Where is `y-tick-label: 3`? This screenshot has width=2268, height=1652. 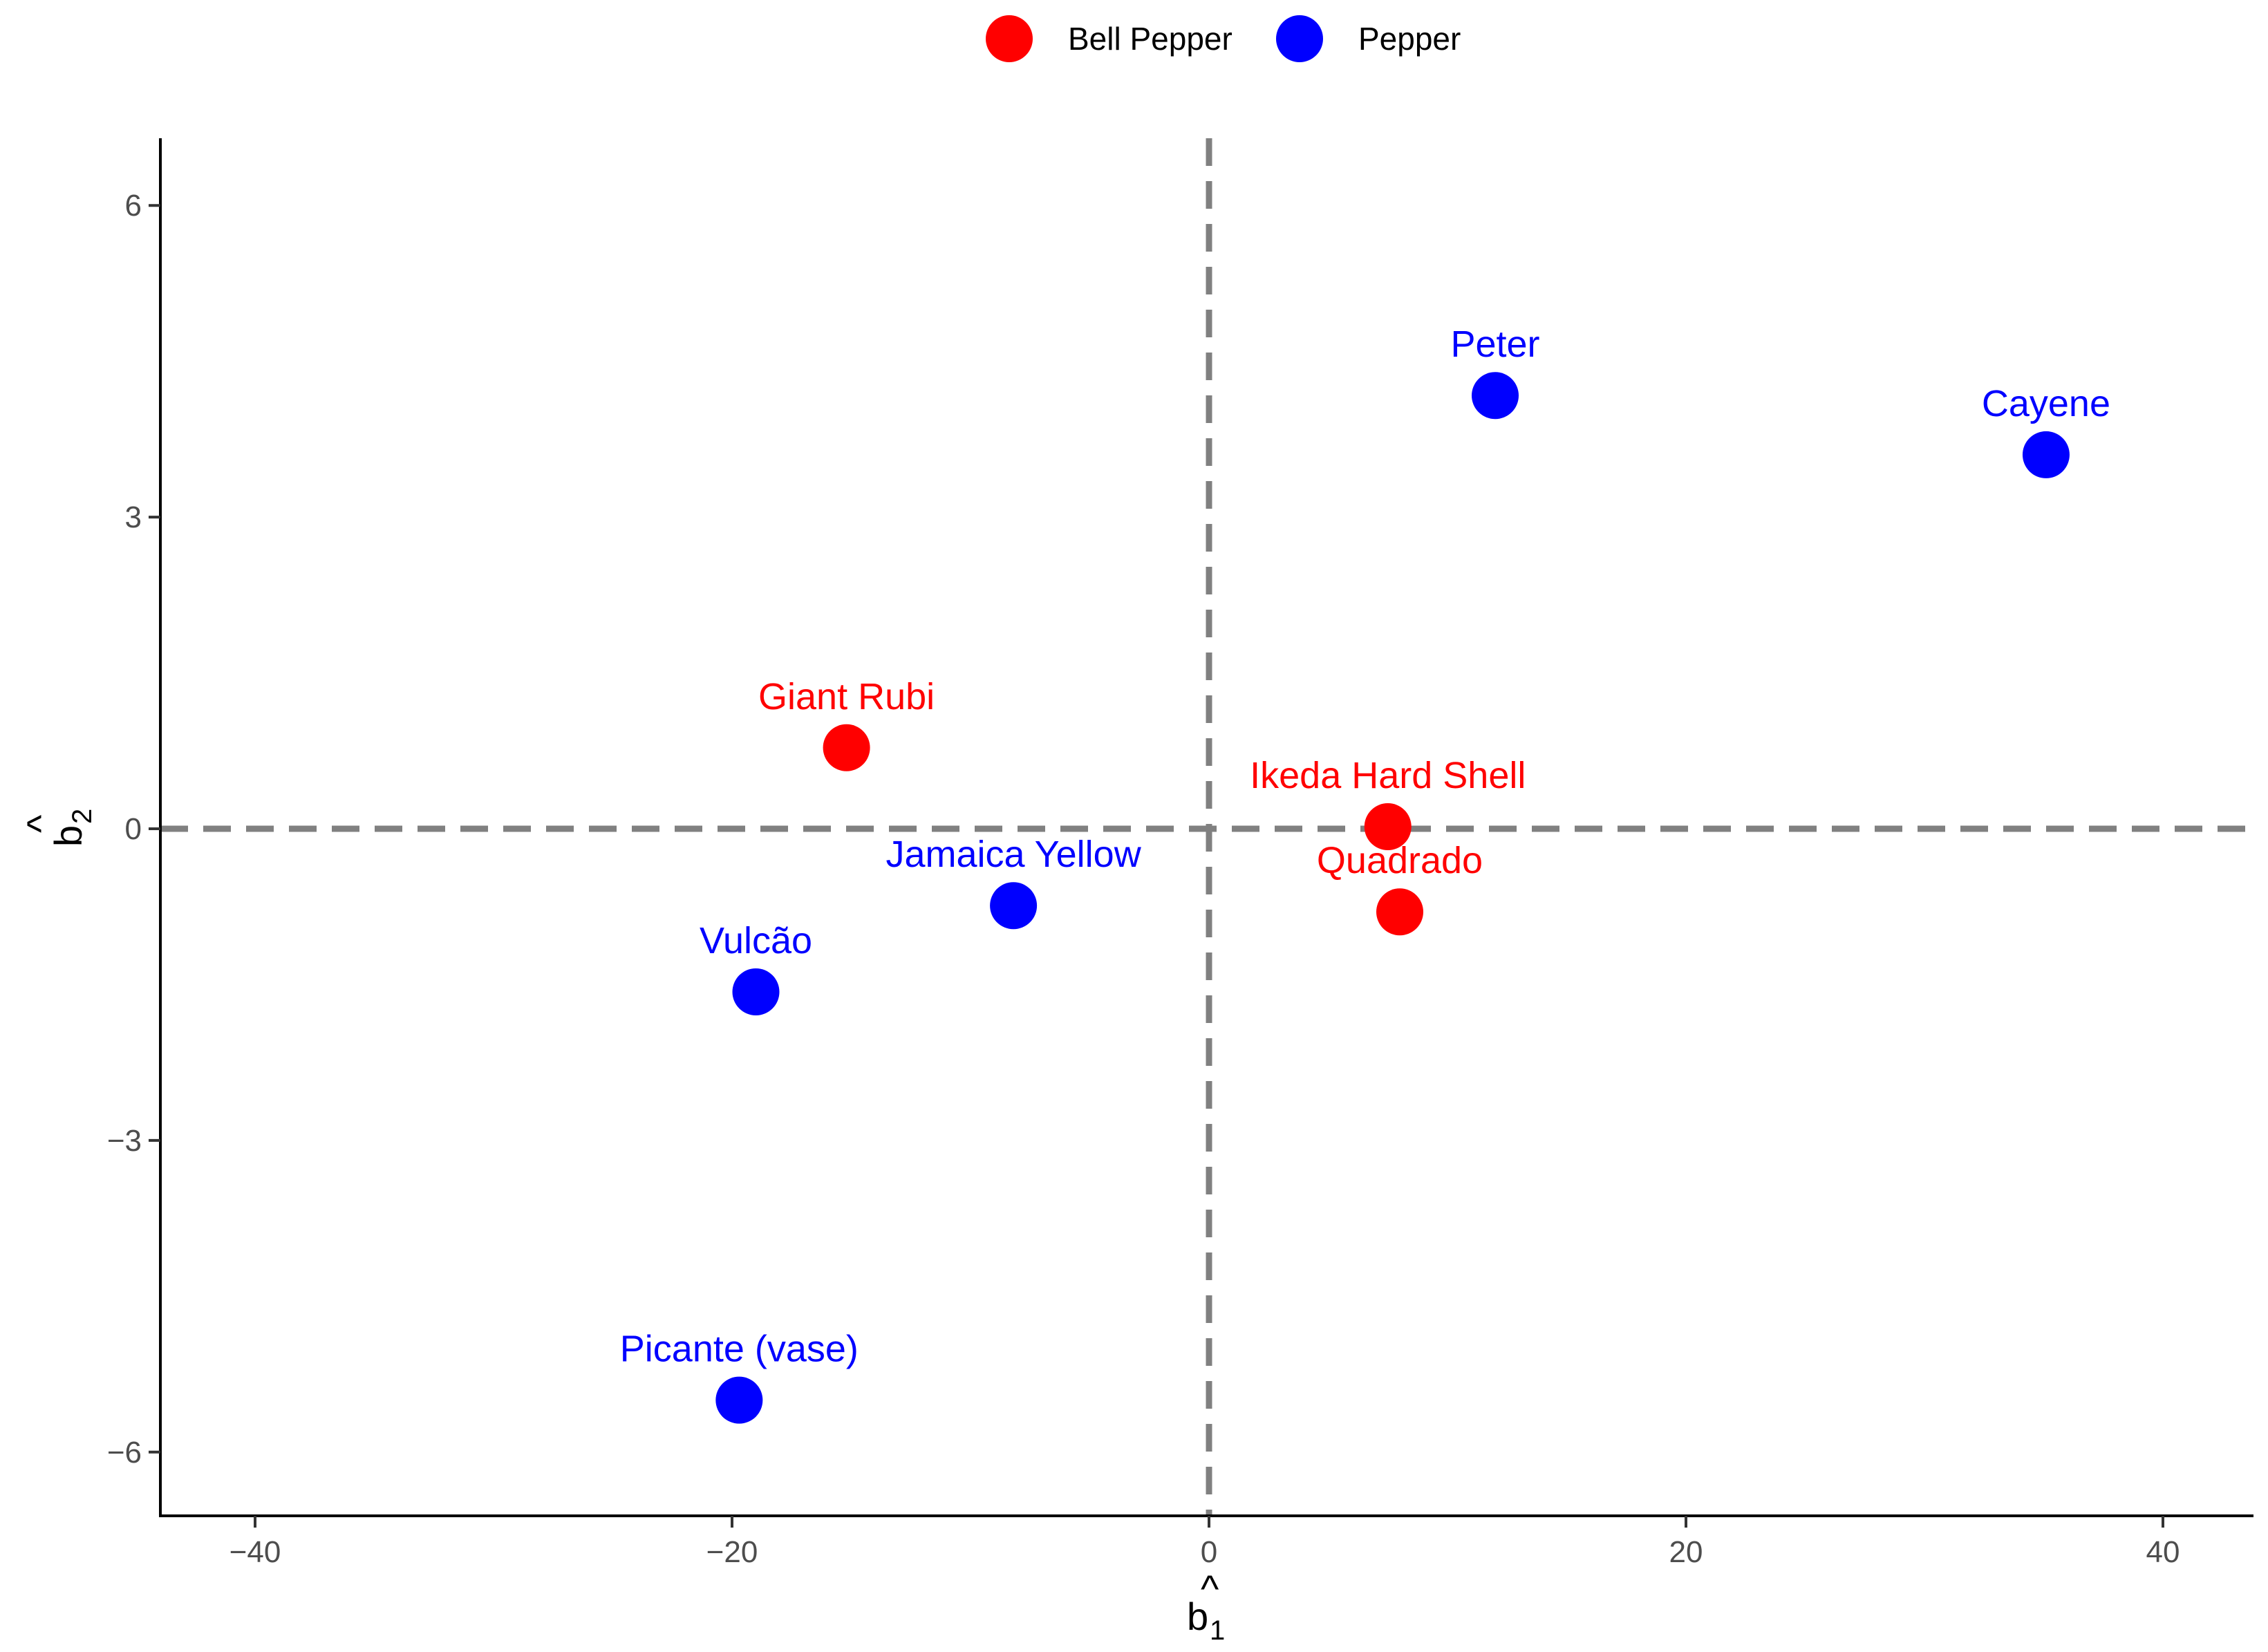 y-tick-label: 3 is located at coordinates (133, 517).